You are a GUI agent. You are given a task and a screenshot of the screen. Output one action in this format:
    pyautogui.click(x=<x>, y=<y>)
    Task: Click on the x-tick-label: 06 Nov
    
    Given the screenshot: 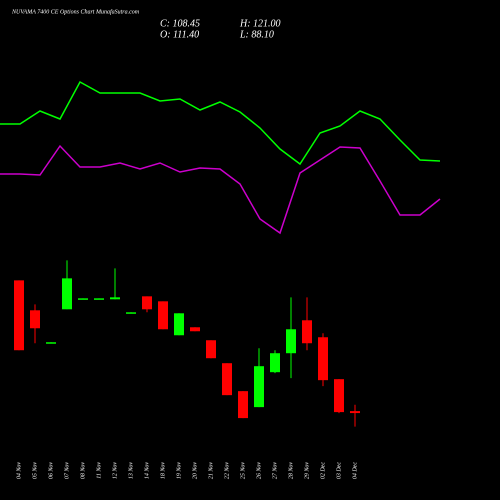 What is the action you would take?
    pyautogui.click(x=51, y=471)
    